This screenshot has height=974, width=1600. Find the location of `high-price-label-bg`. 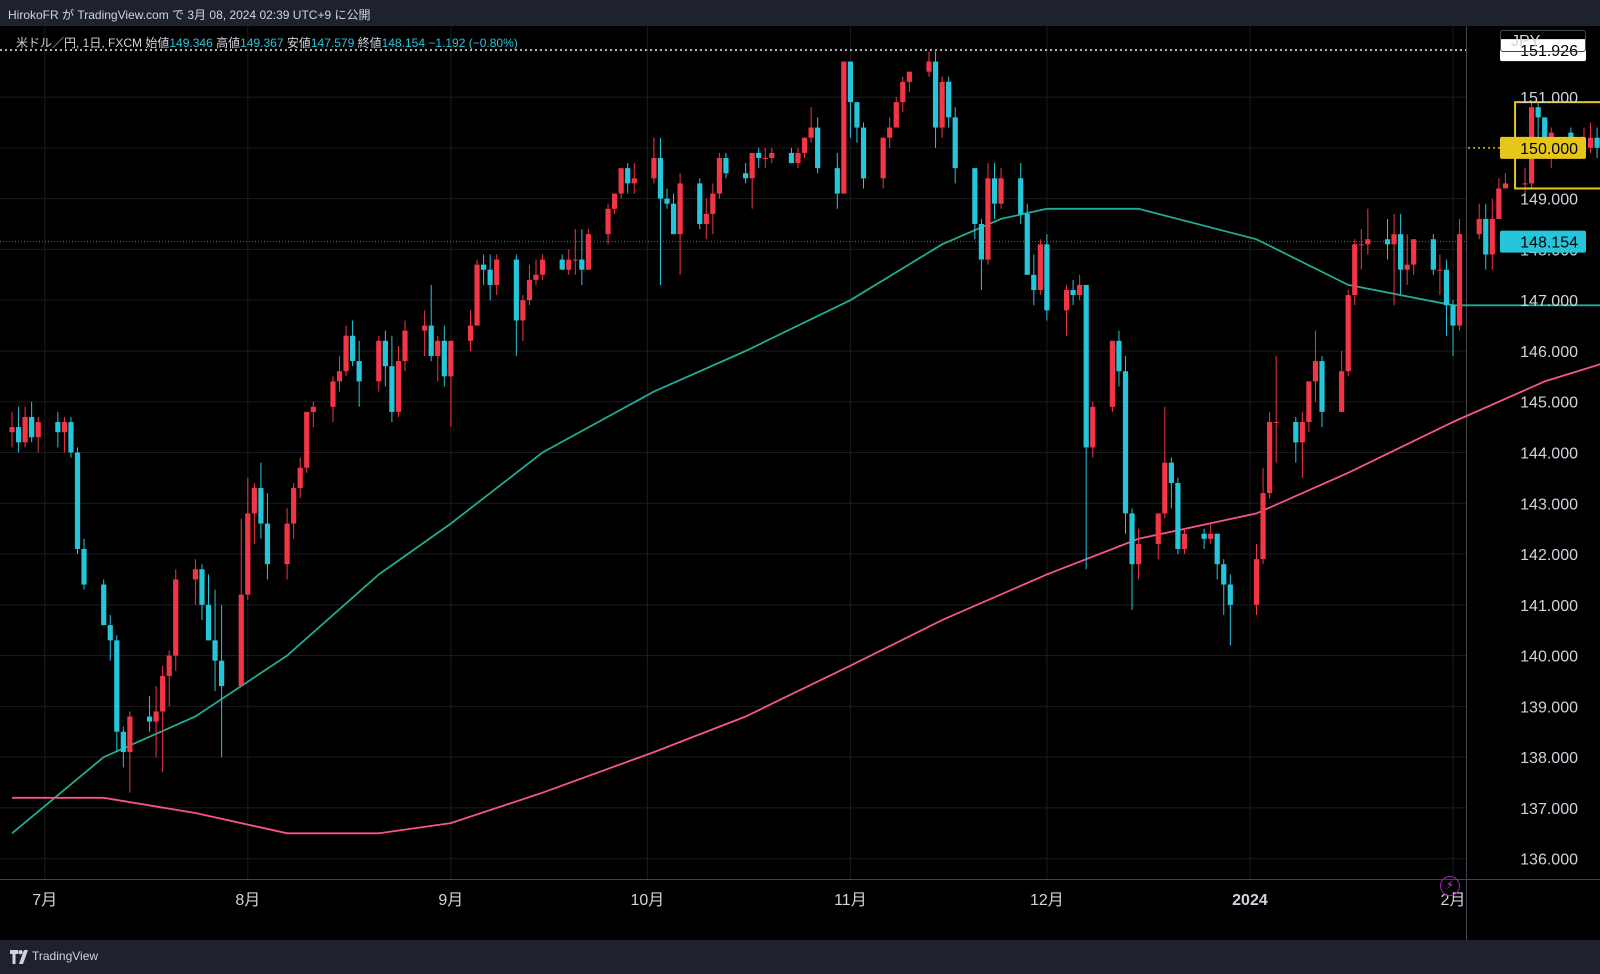

high-price-label-bg is located at coordinates (1543, 50).